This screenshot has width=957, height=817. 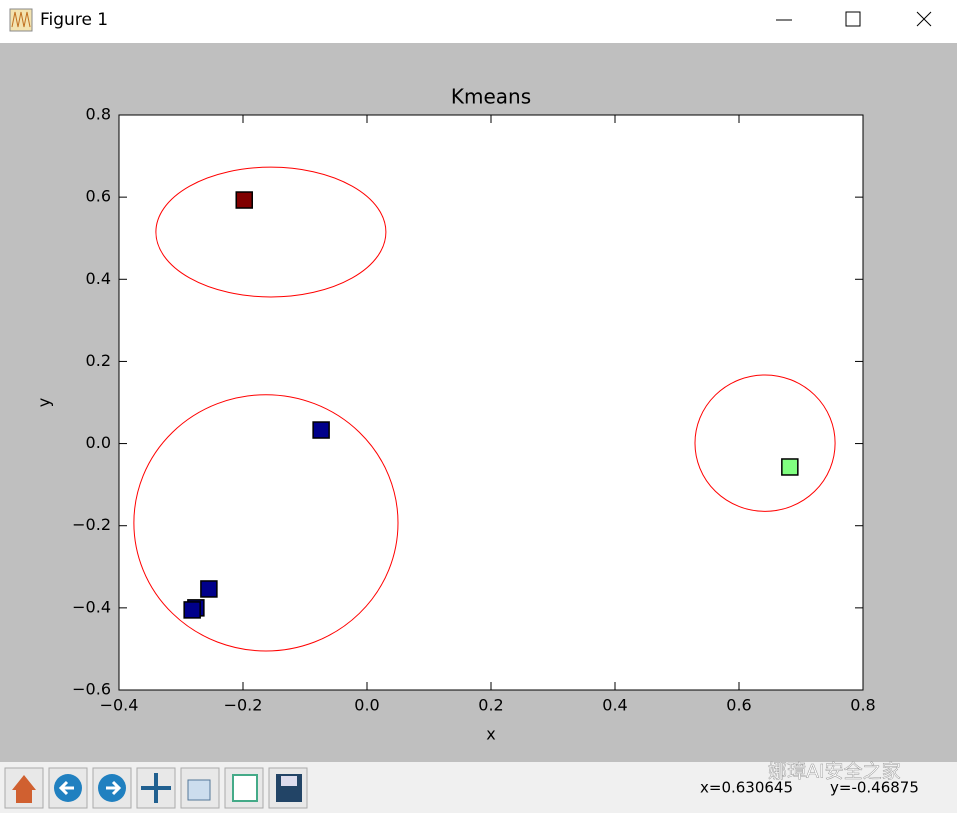 I want to click on pan-icon, so click(x=156, y=788).